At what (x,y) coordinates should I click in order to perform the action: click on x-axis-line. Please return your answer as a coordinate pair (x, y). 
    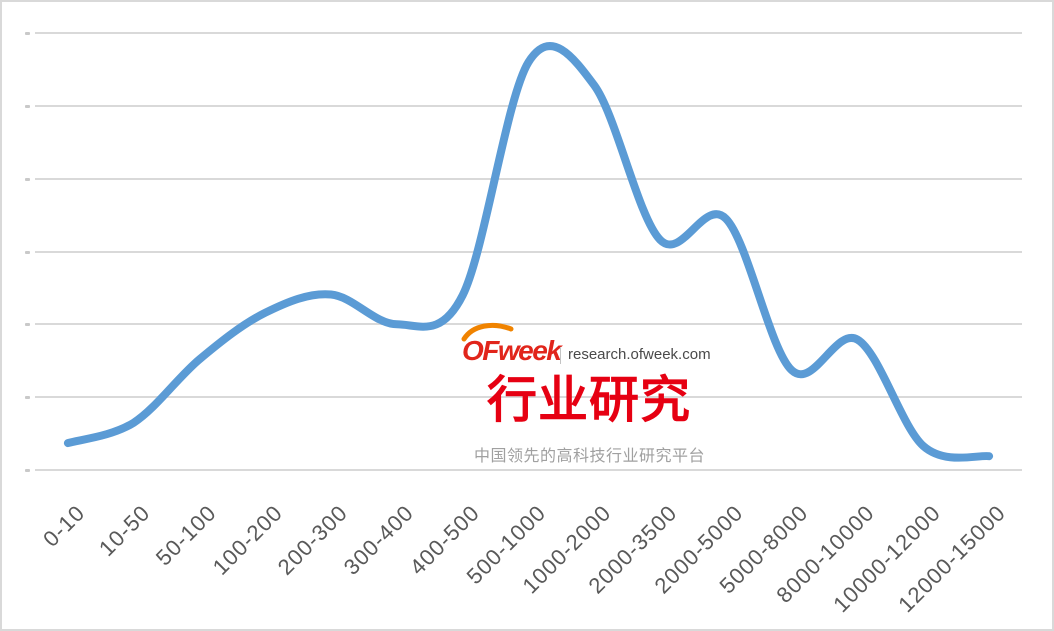
    Looking at the image, I should click on (528, 470).